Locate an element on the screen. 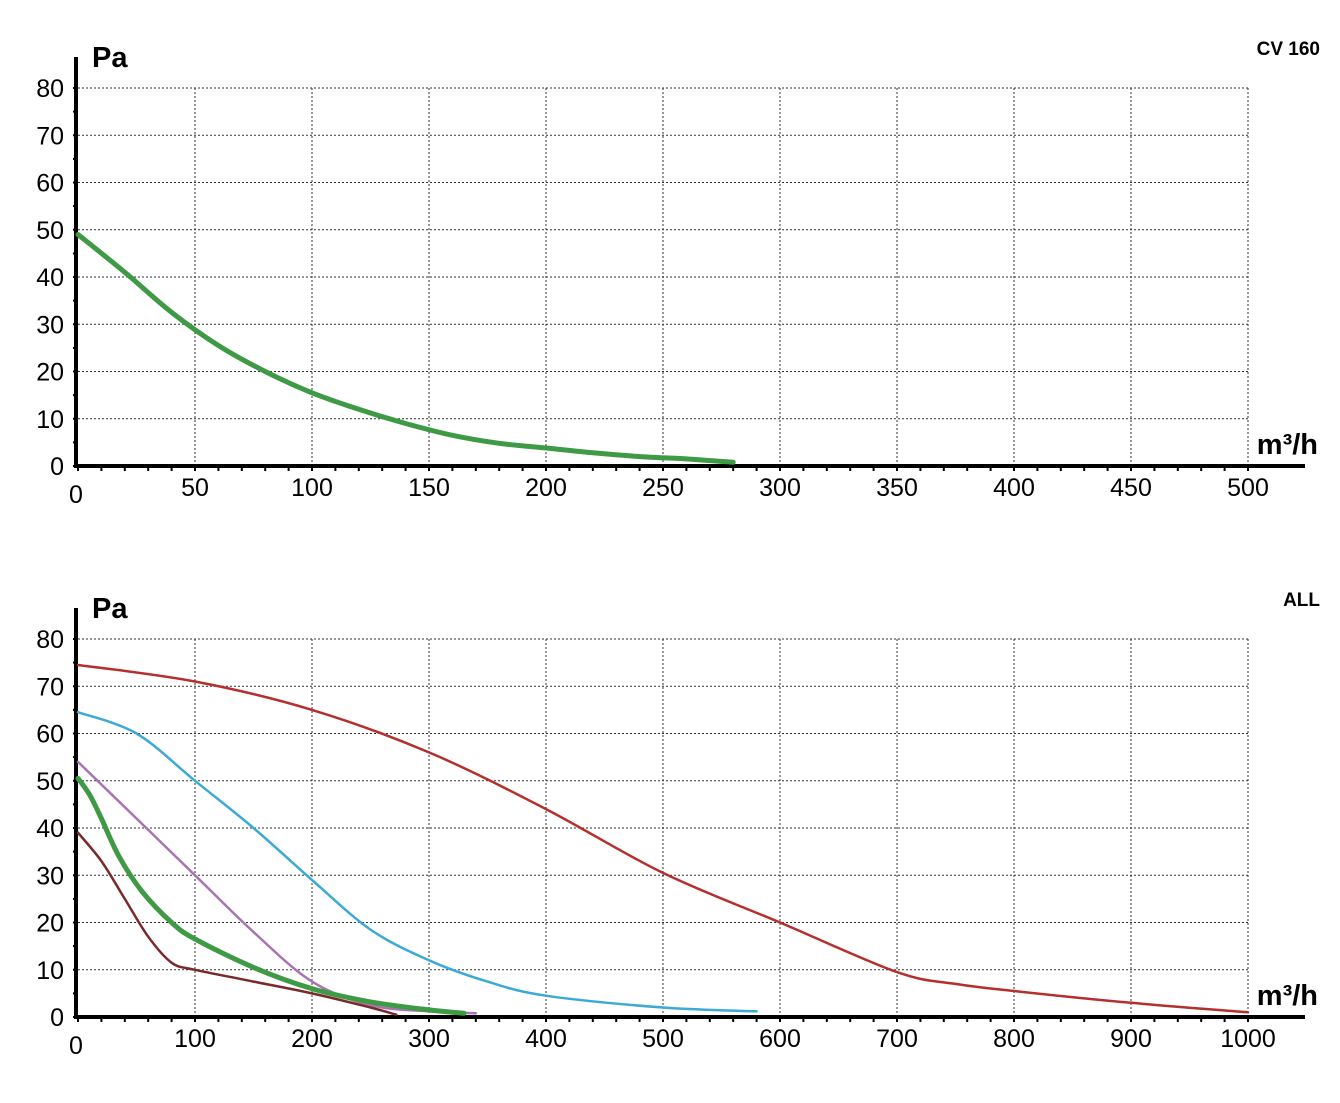 Image resolution: width=1340 pixels, height=1103 pixels. chart2-y-tick-label: 0 is located at coordinates (57, 1018).